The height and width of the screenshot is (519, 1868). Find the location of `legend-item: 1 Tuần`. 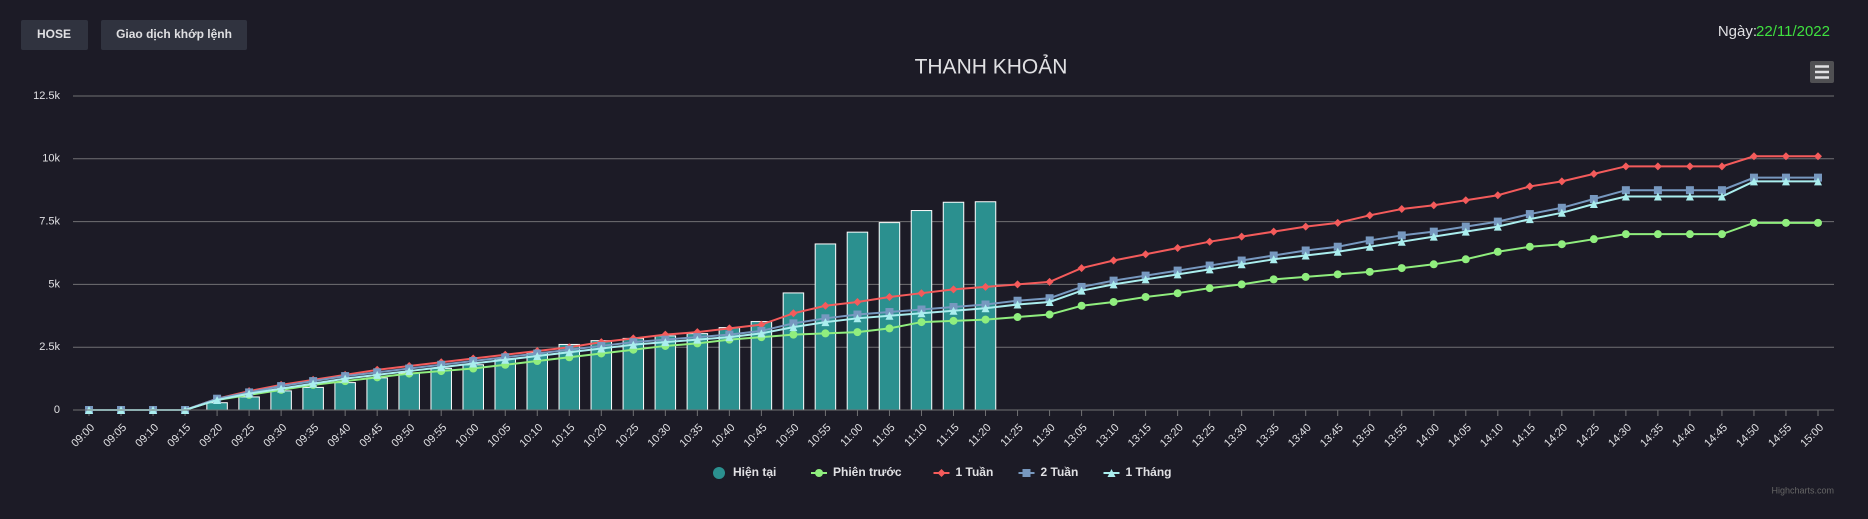

legend-item: 1 Tuần is located at coordinates (963, 472).